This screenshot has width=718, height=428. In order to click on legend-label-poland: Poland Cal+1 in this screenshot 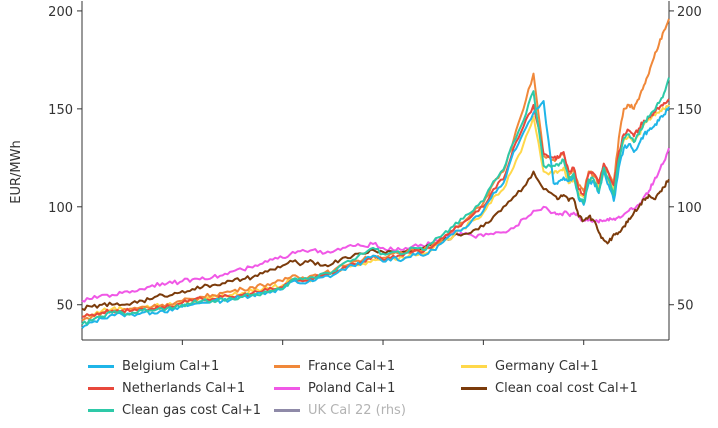, I will do `click(352, 388)`.